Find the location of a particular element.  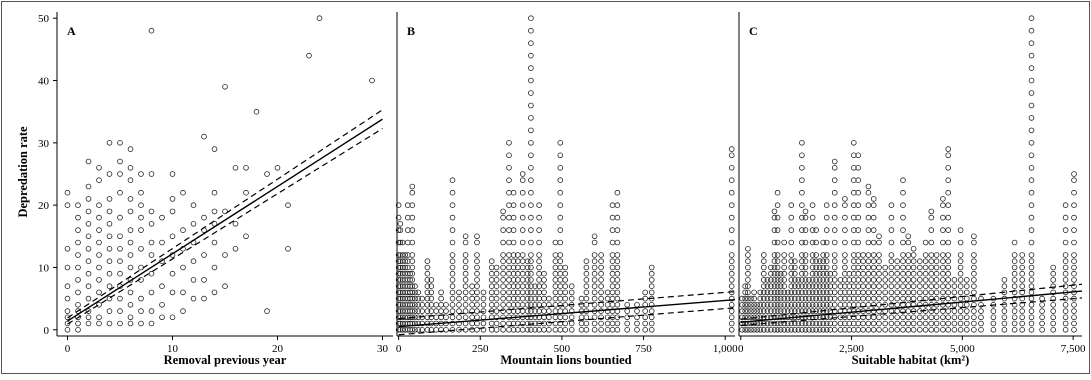

x-tick-label: 10 is located at coordinates (173, 349).